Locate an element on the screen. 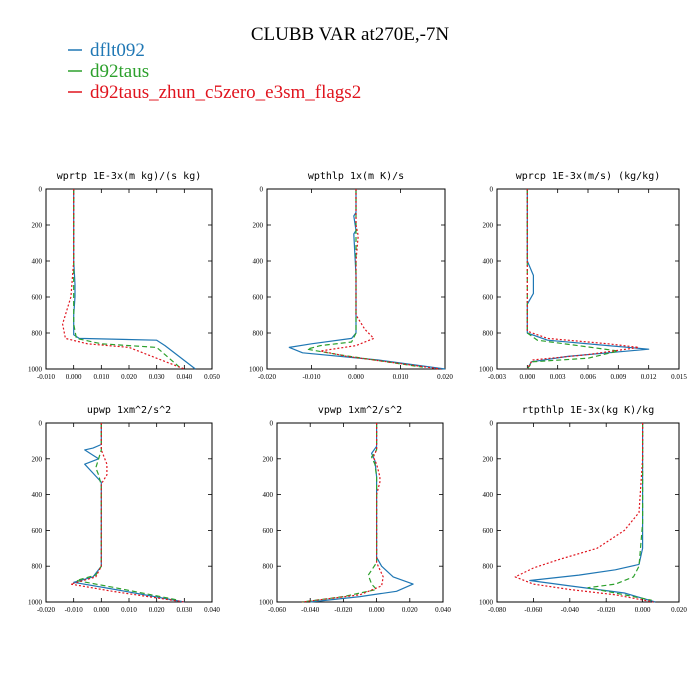  x-tick-label: 0.003 is located at coordinates (558, 377).